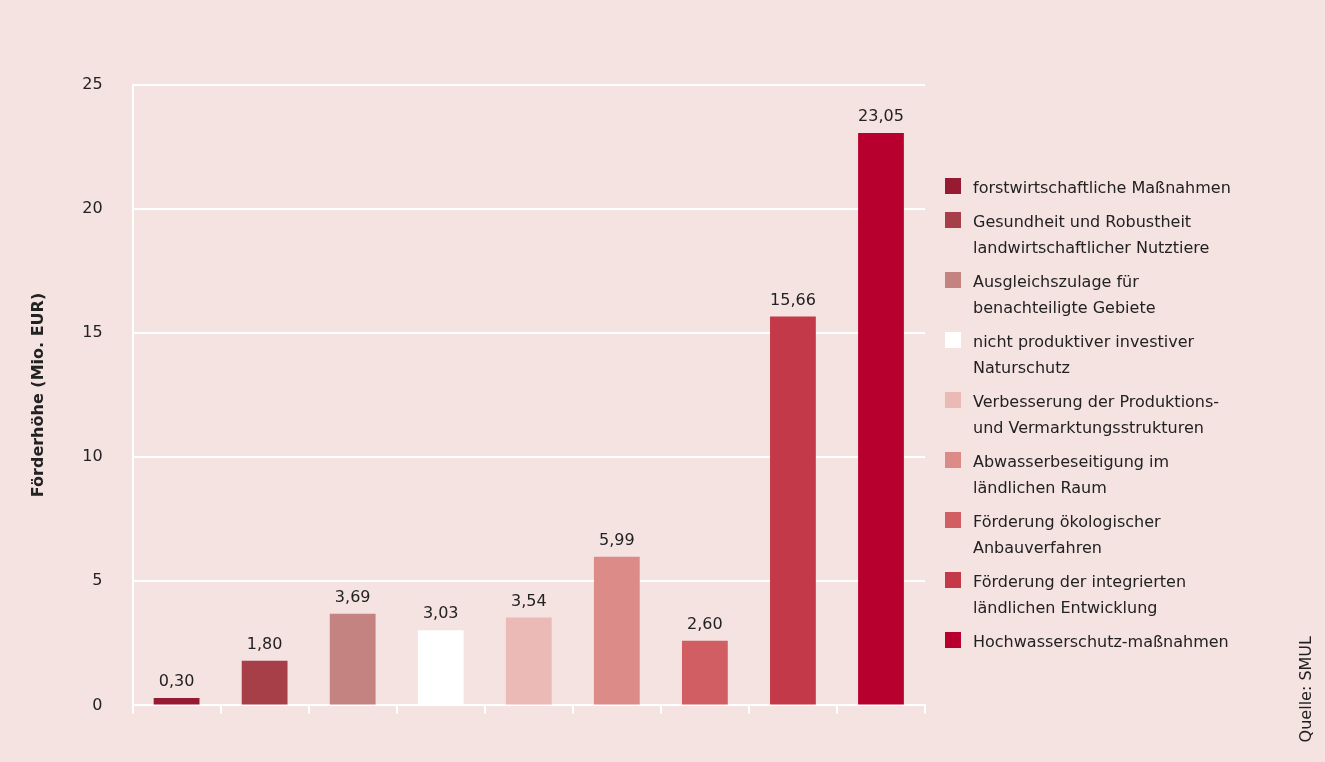 Image resolution: width=1325 pixels, height=762 pixels. Describe the element at coordinates (92, 332) in the screenshot. I see `y-tick-label: 15` at that location.